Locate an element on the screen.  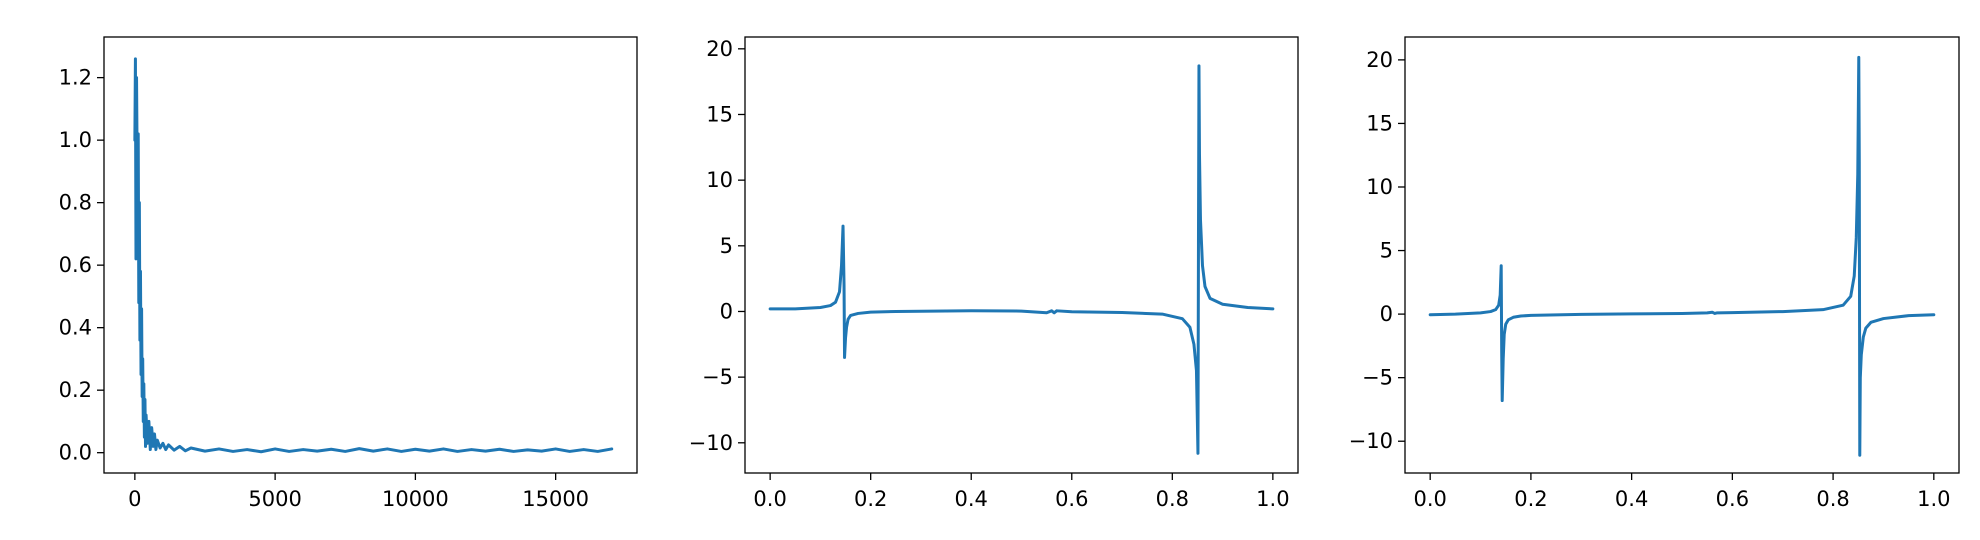
y-tick-label: 0.0 is located at coordinates (75, 453).